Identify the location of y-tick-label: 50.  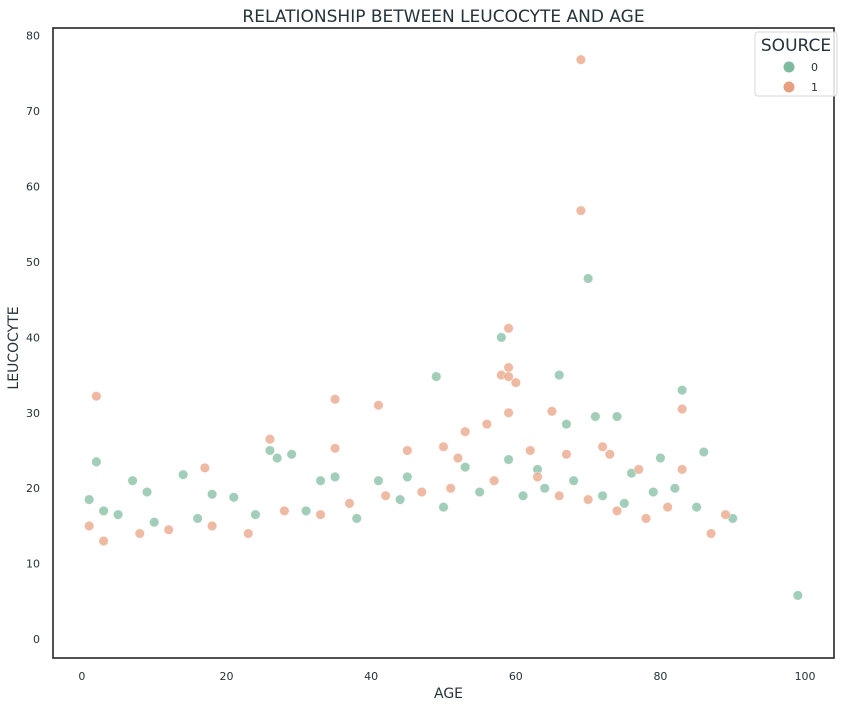
(33, 262).